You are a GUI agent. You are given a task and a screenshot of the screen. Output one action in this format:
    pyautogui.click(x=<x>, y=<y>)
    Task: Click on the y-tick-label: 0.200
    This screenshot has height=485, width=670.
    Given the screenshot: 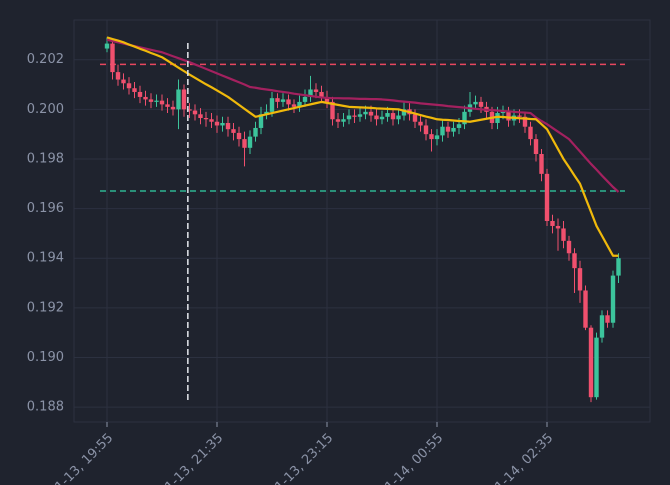 What is the action you would take?
    pyautogui.click(x=45, y=109)
    